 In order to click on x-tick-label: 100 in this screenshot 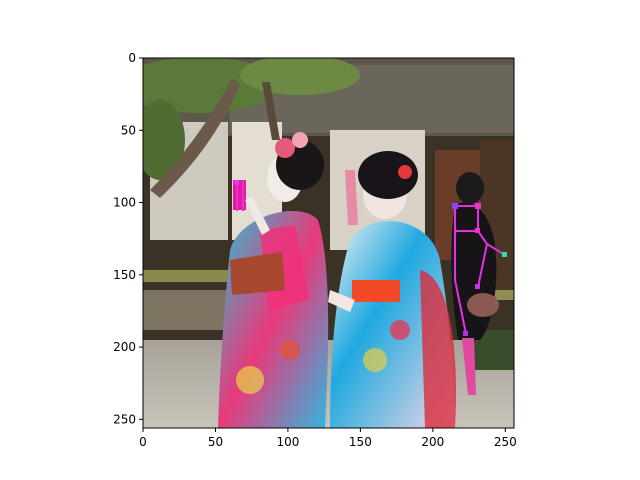, I will do `click(287, 442)`.